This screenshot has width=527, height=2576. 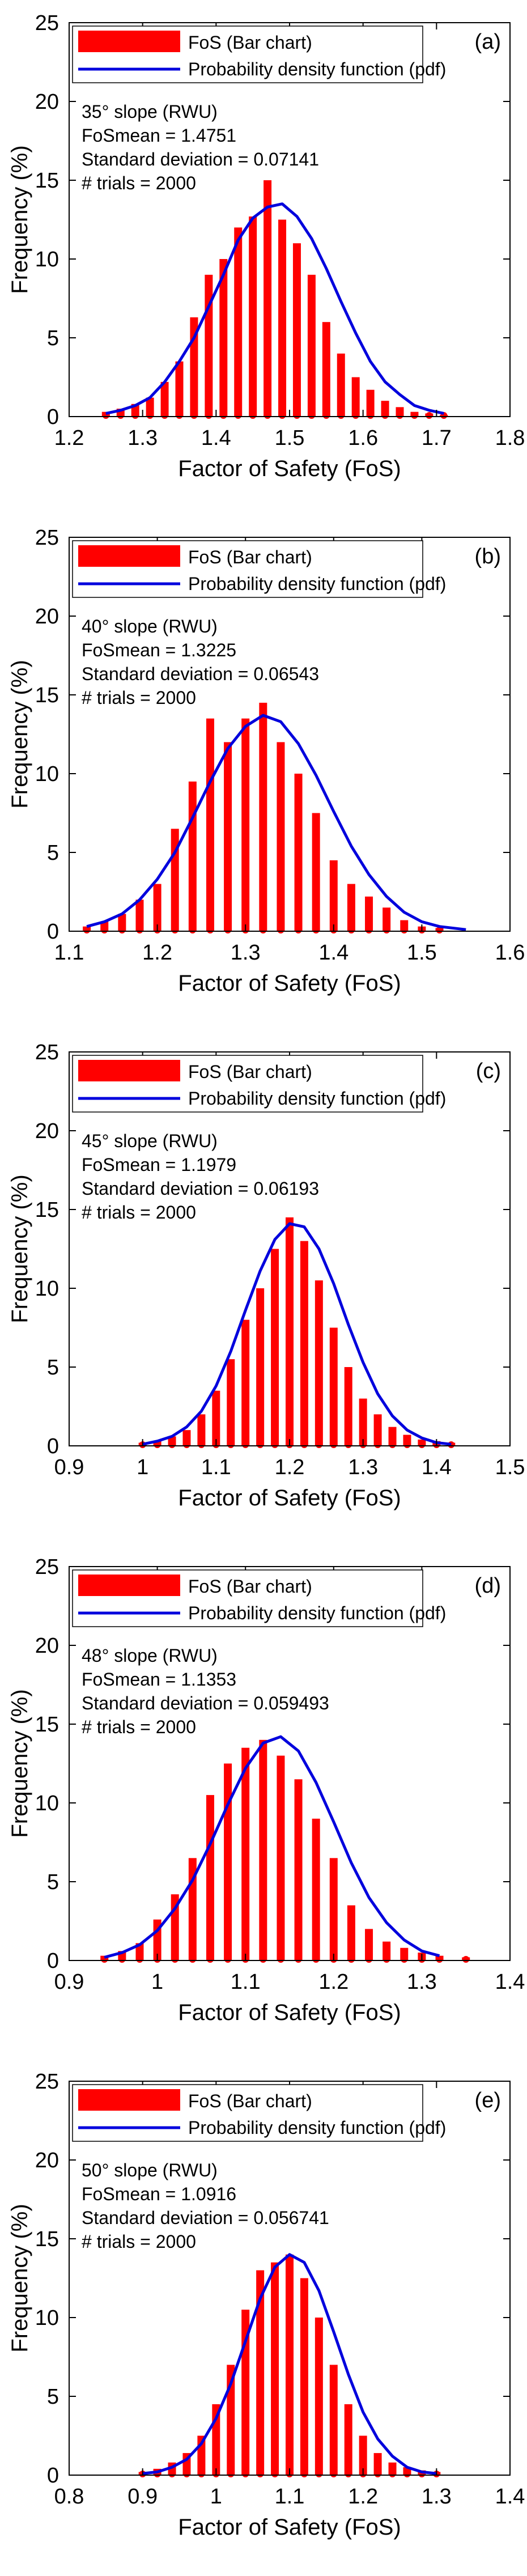 I want to click on annotation-line: FoSmean = 1.4751, so click(x=159, y=135).